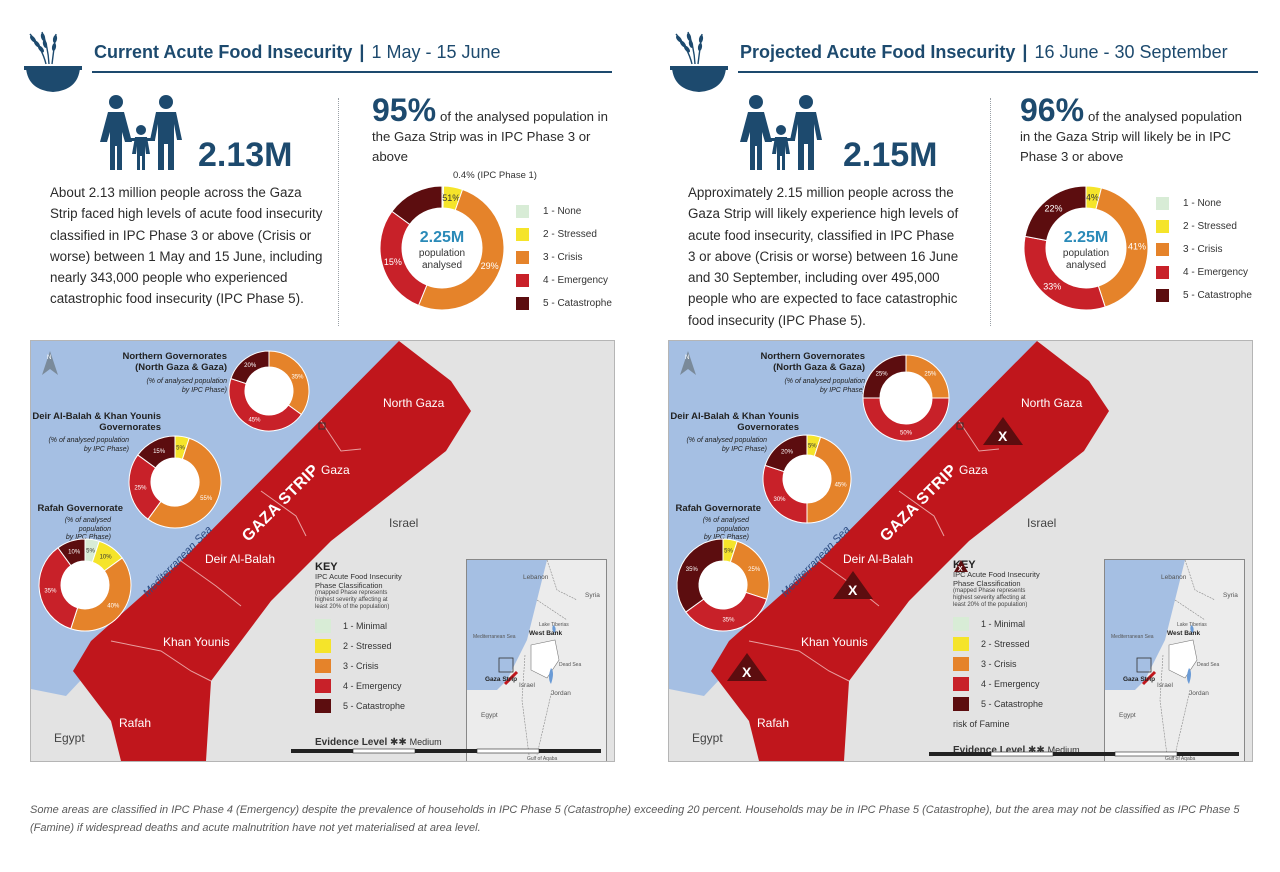 This screenshot has height=872, width=1280. What do you see at coordinates (1180, 759) in the screenshot?
I see `inset-label: Gulf of Aqaba` at bounding box center [1180, 759].